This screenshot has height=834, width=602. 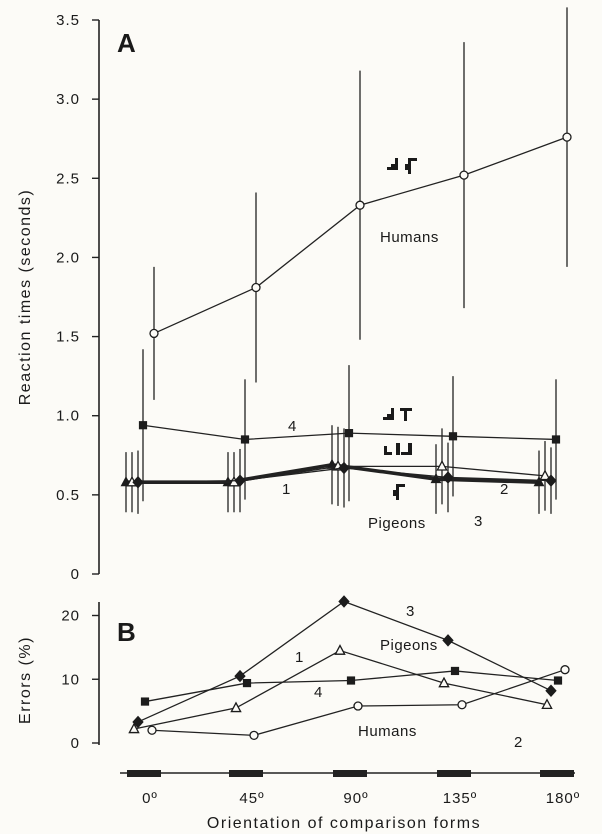 I want to click on panel-b-series-label: 1, so click(x=299, y=657).